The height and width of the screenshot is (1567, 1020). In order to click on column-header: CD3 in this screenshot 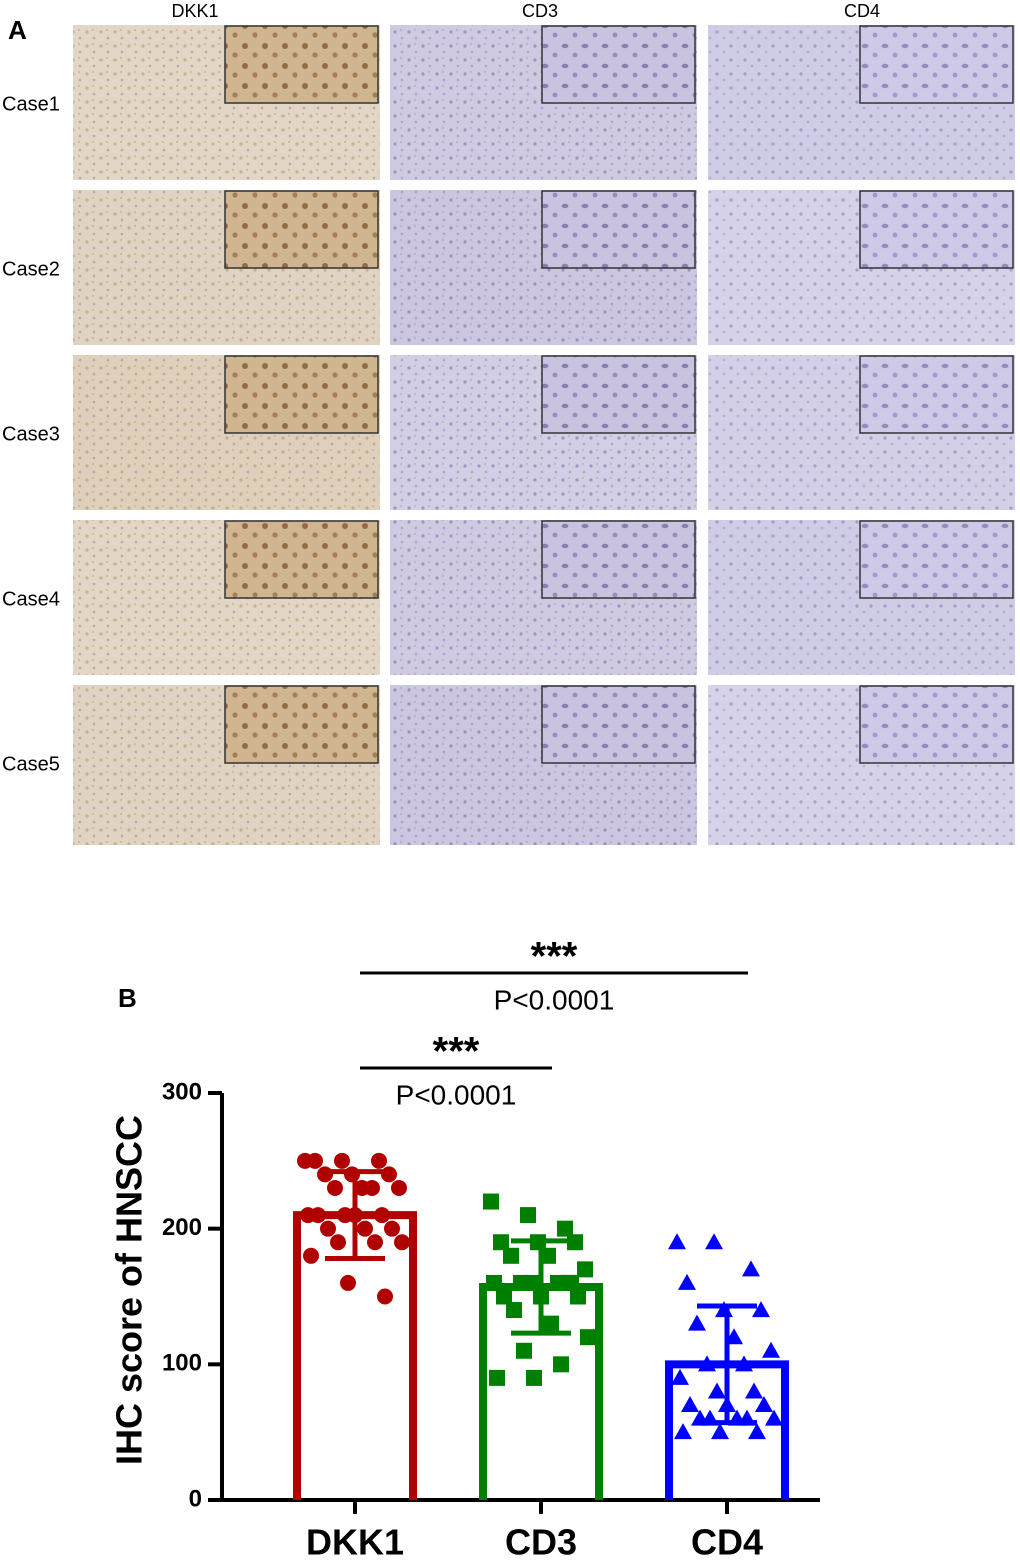, I will do `click(540, 11)`.